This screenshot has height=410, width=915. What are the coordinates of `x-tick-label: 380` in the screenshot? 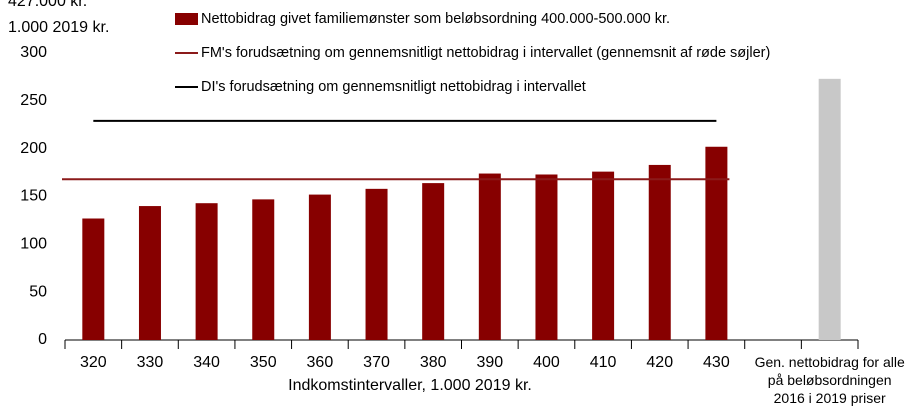 It's located at (433, 362).